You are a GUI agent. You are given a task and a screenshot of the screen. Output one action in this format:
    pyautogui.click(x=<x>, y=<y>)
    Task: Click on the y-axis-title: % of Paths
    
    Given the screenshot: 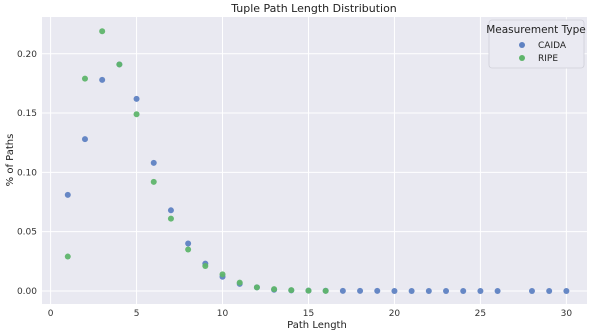 What is the action you would take?
    pyautogui.click(x=10, y=160)
    